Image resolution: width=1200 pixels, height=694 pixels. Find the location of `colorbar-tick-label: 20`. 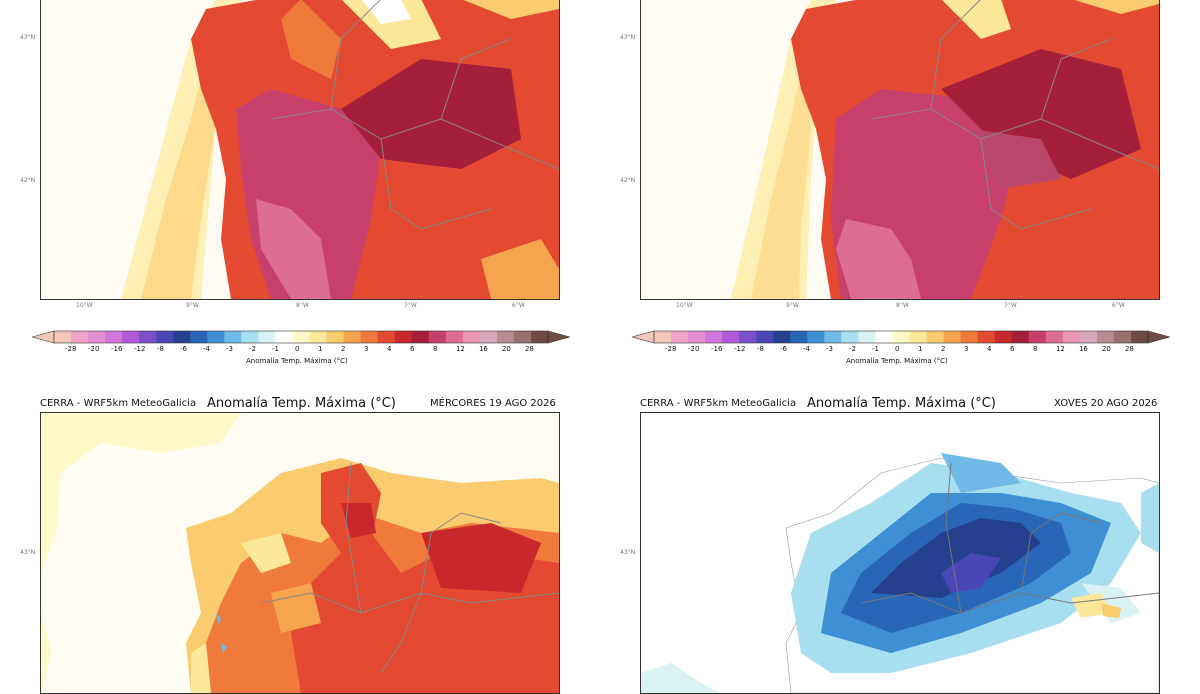

colorbar-tick-label: 20 is located at coordinates (506, 349).